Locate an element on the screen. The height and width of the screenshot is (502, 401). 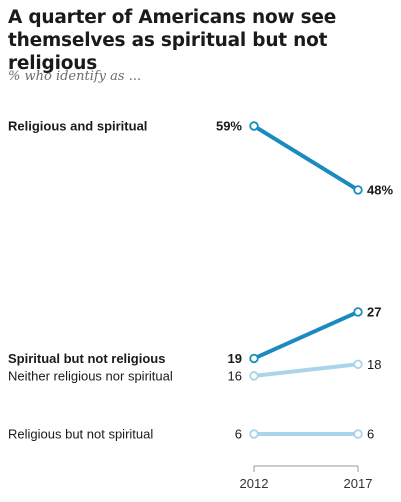
data-label-2017: 6 is located at coordinates (370, 434).